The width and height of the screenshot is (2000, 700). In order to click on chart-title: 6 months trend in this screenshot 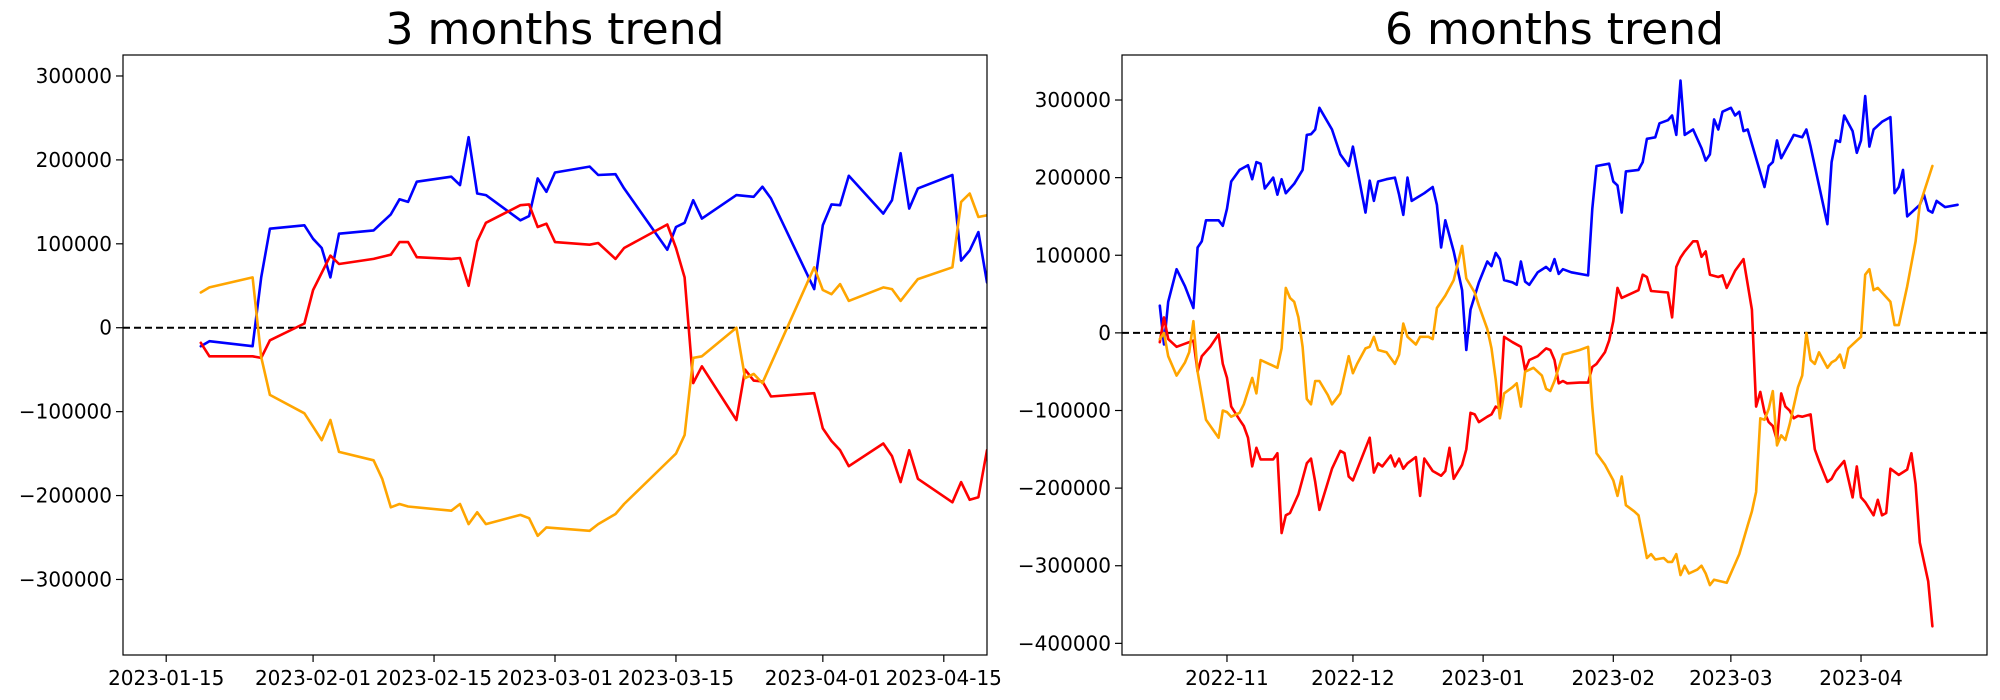, I will do `click(1554, 29)`.